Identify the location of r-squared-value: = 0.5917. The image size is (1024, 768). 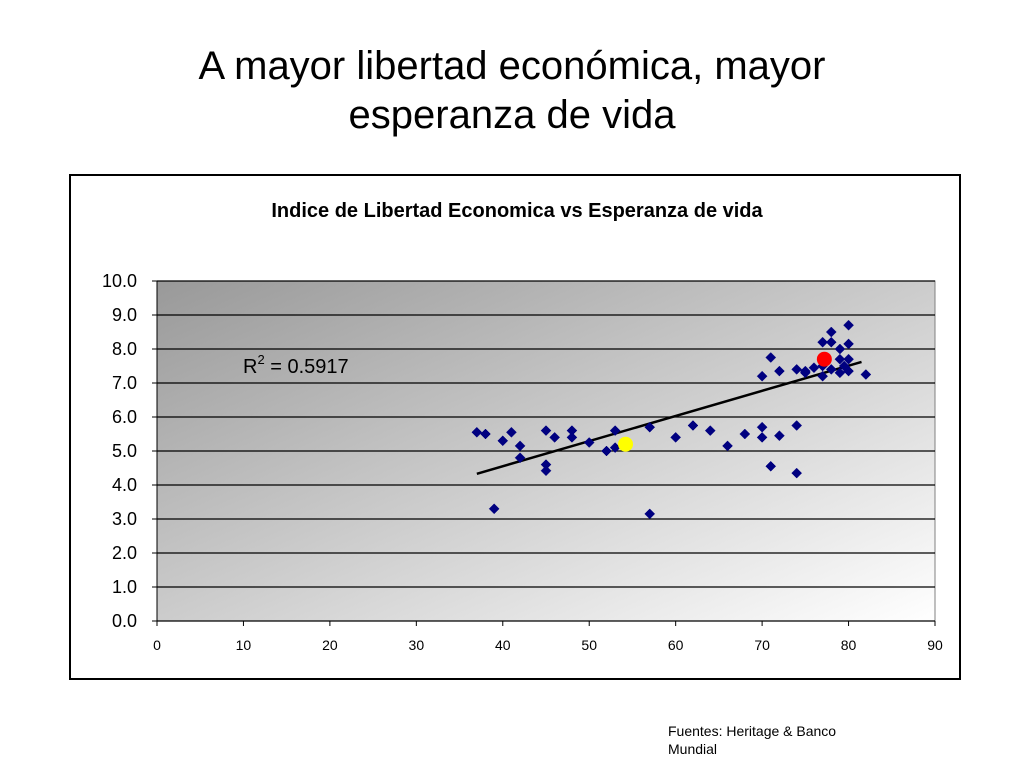
(307, 367).